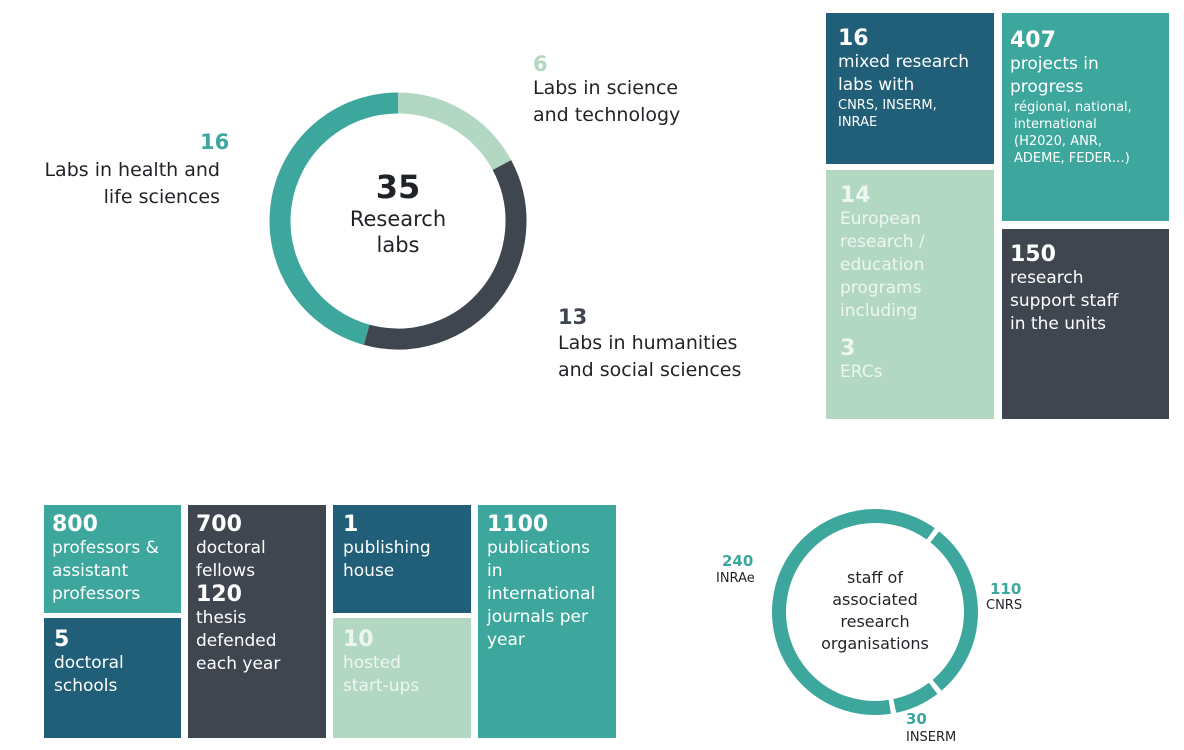  I want to click on staff-label-inserm: INSERM, so click(931, 737).